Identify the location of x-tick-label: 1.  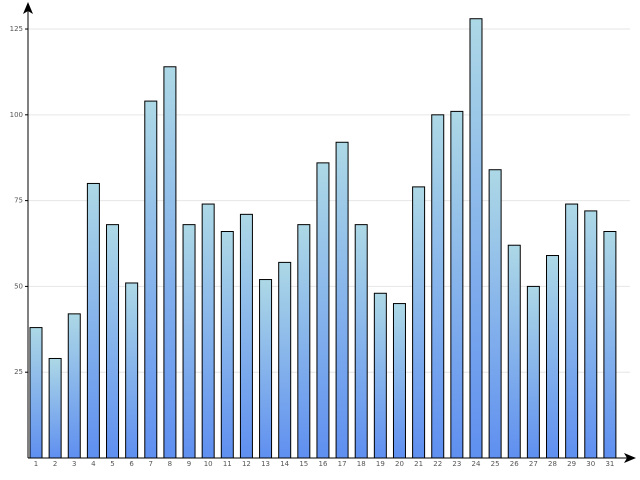
(36, 464).